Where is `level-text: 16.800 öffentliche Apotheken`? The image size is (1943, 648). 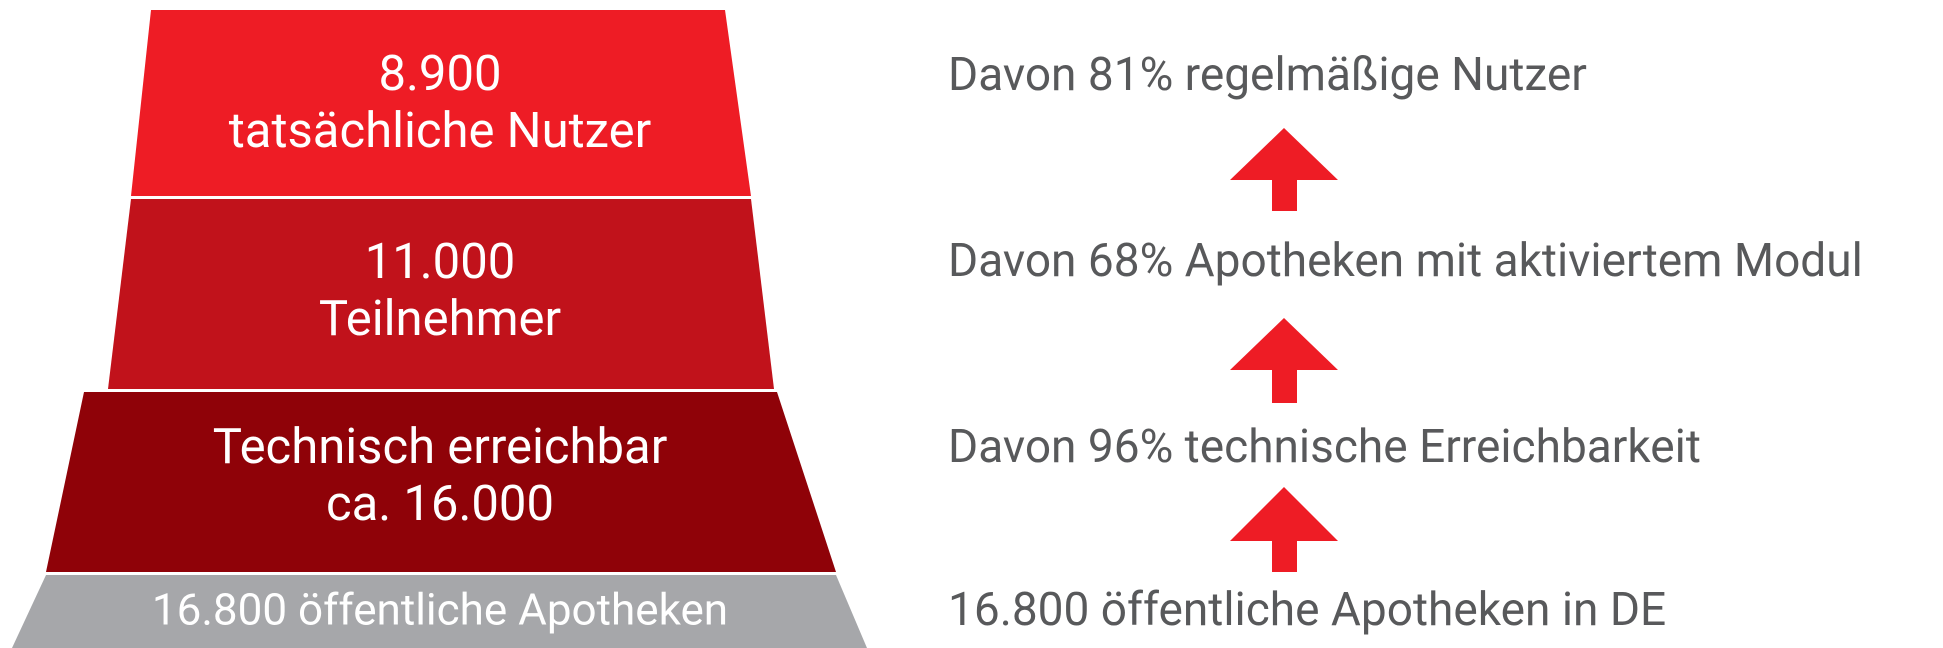 level-text: 16.800 öffentliche Apotheken is located at coordinates (440, 610).